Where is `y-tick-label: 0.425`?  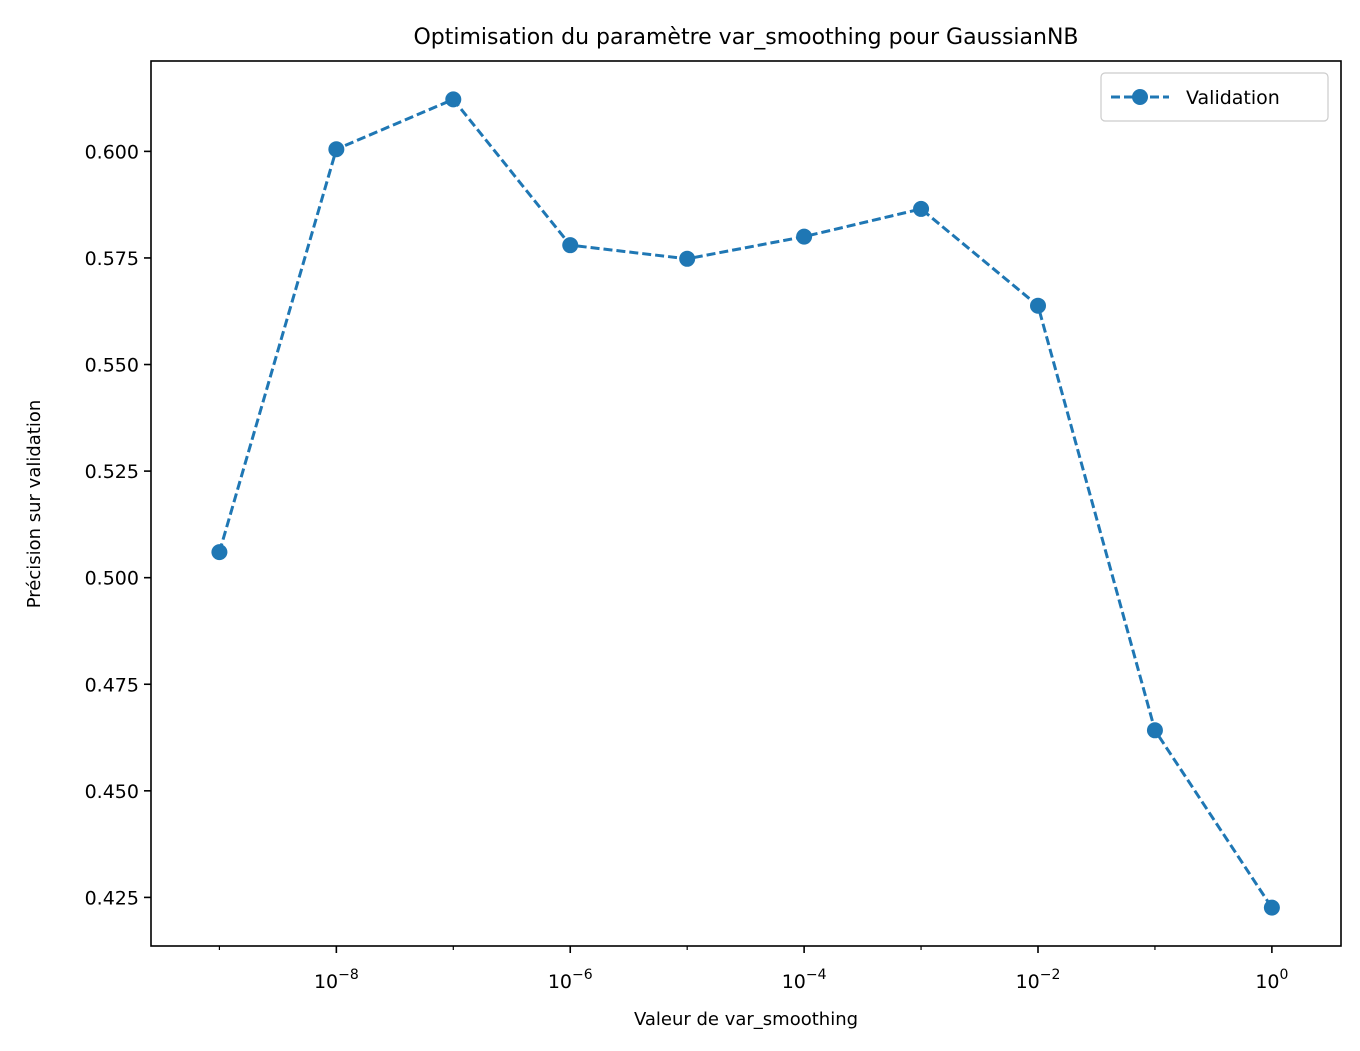
y-tick-label: 0.425 is located at coordinates (112, 898).